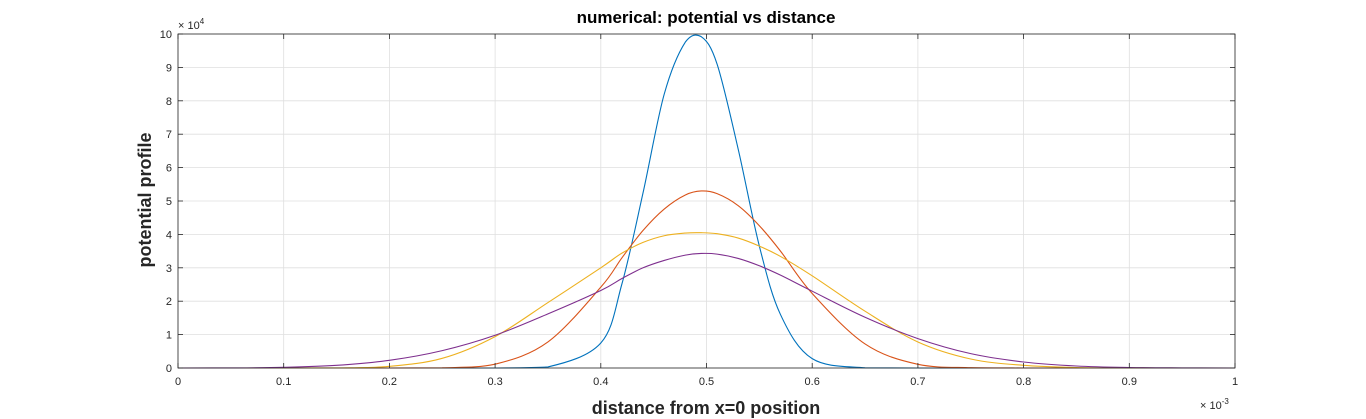 The height and width of the screenshot is (419, 1366). I want to click on x-tick-label: 0.1, so click(283, 382).